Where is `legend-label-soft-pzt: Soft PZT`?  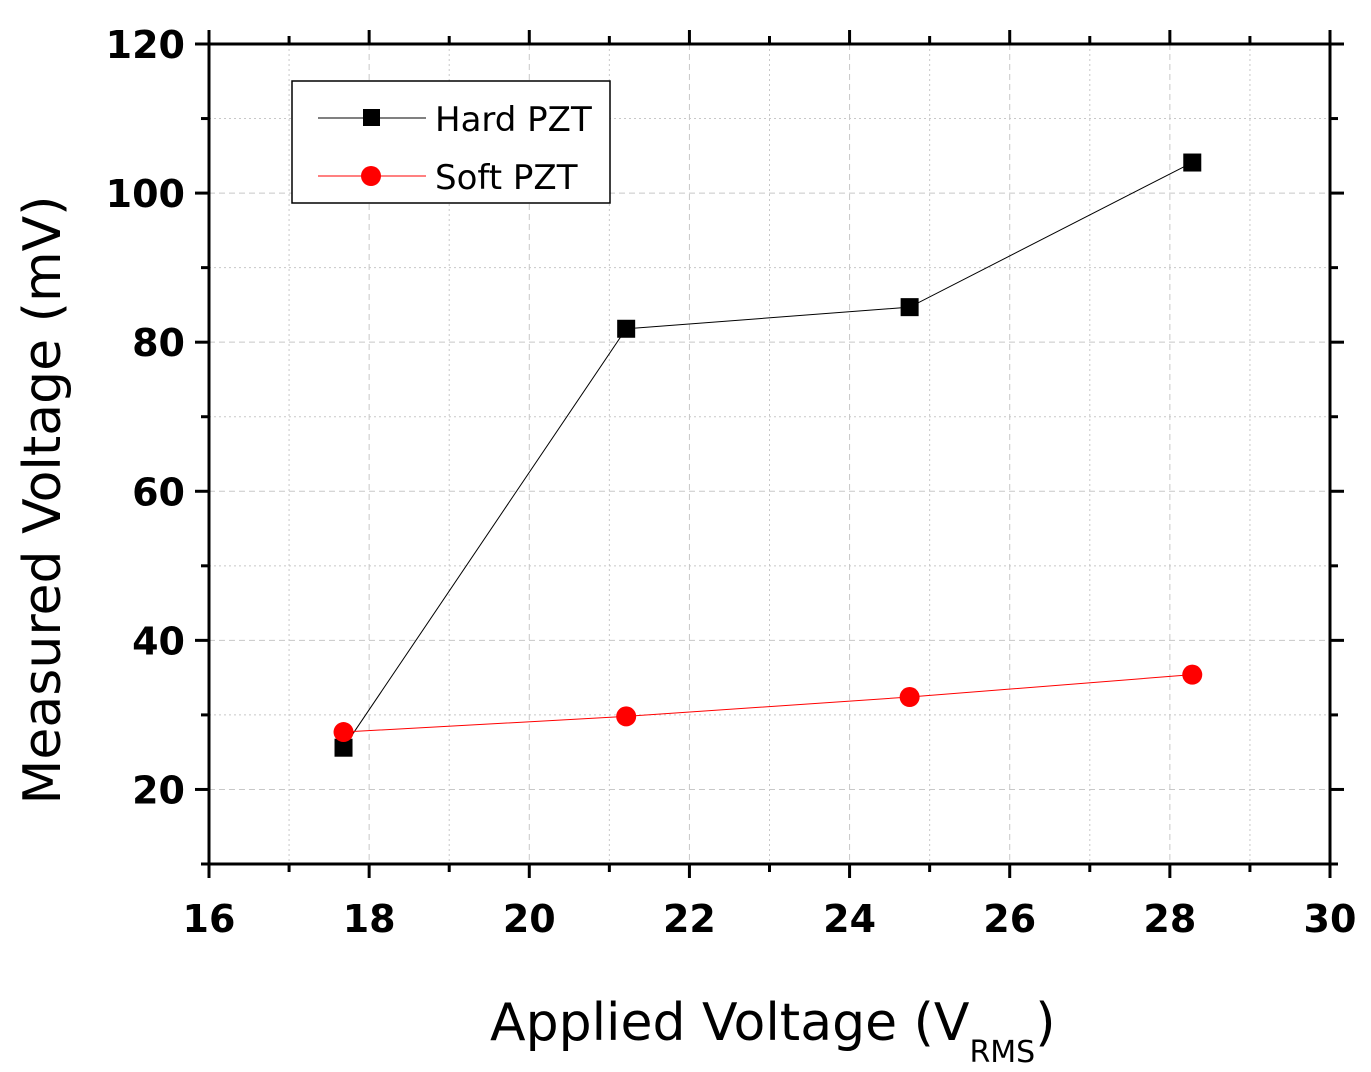
legend-label-soft-pzt: Soft PZT is located at coordinates (506, 178).